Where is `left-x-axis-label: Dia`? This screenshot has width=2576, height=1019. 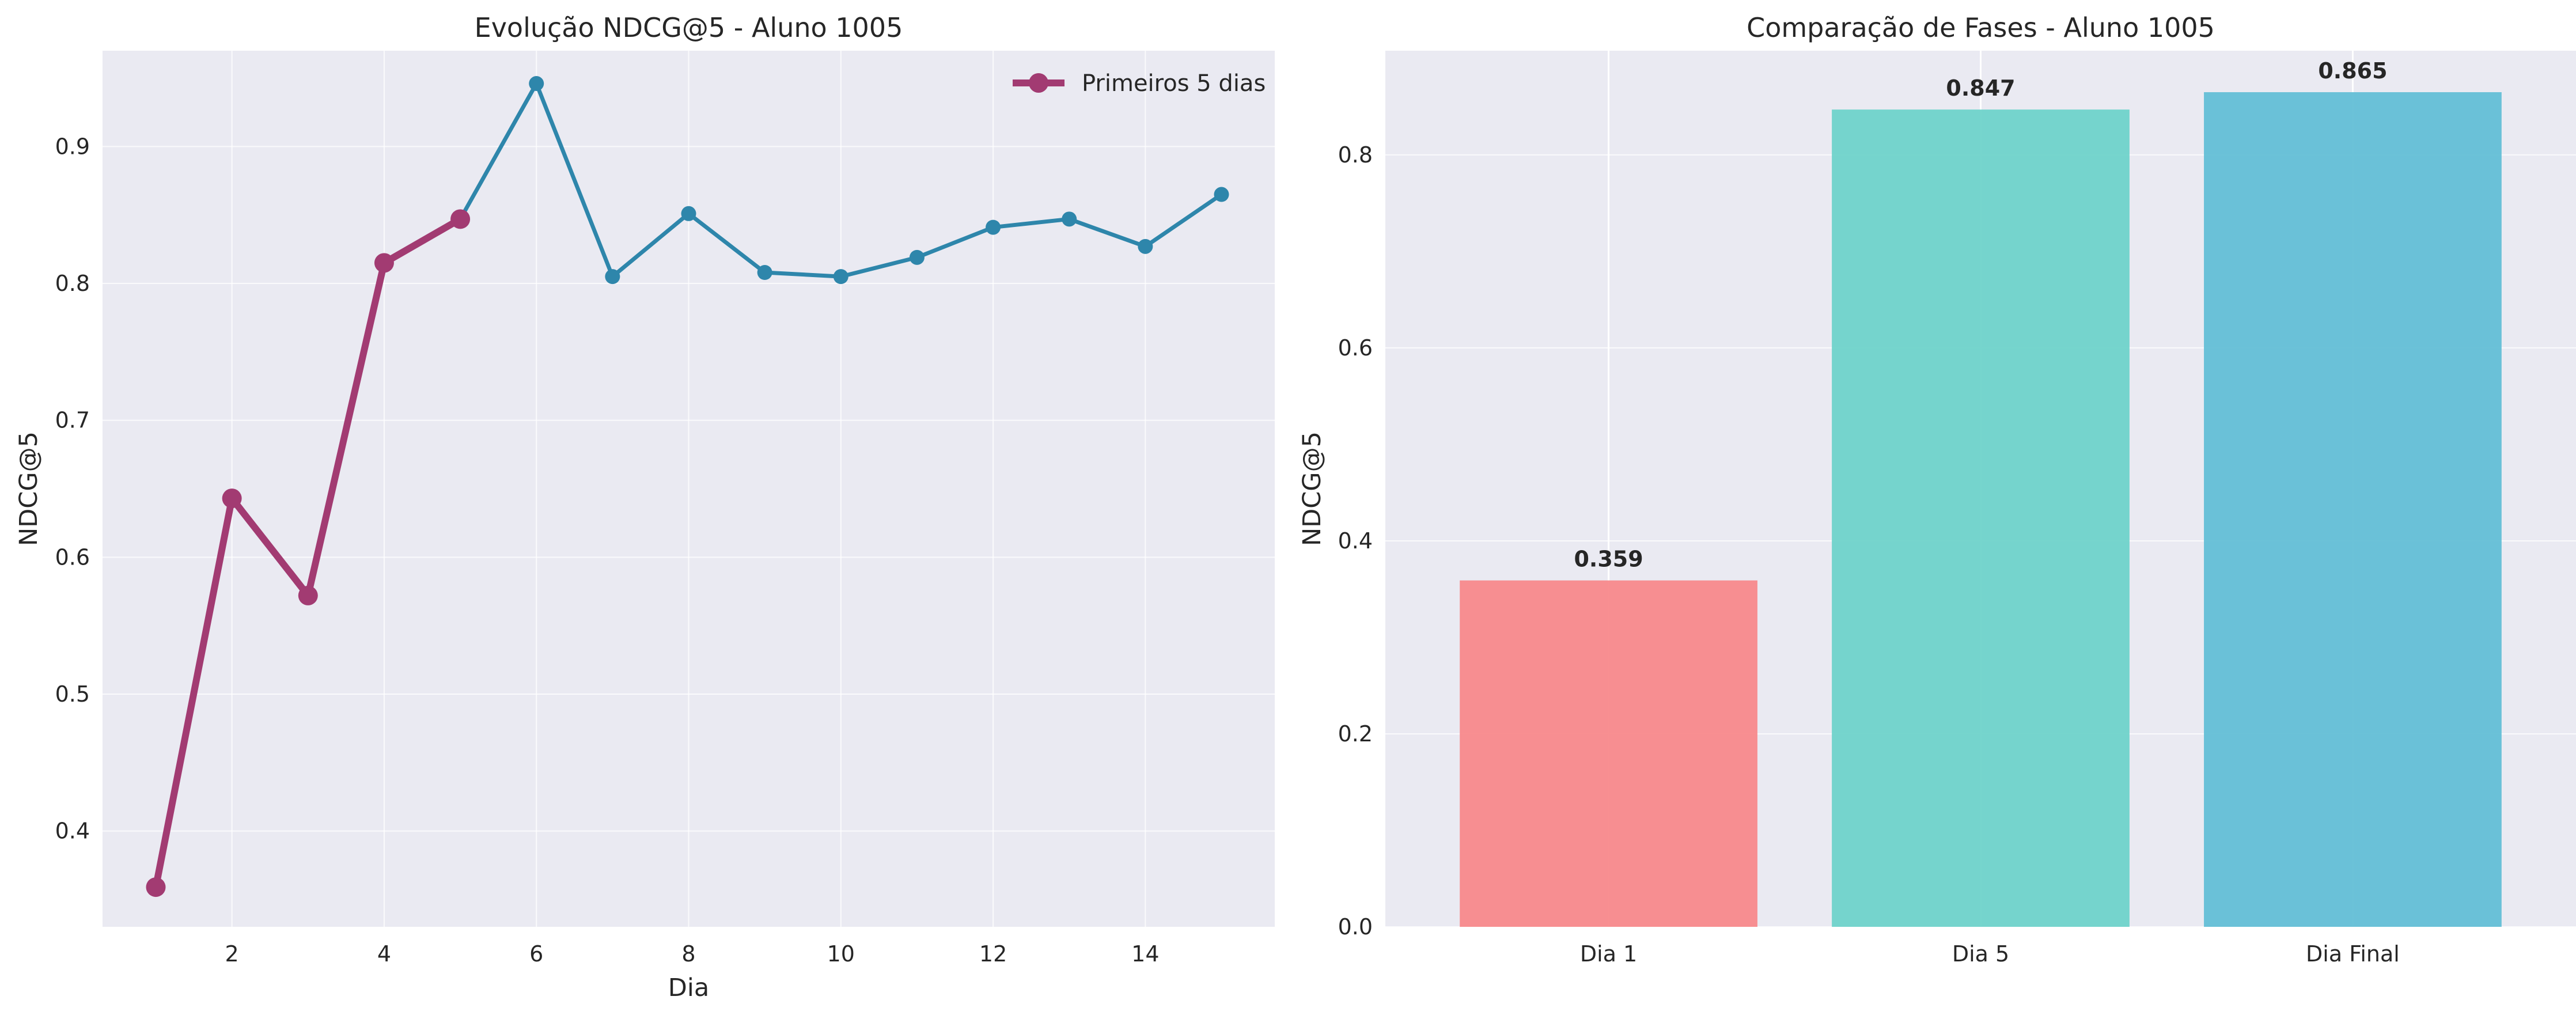 left-x-axis-label: Dia is located at coordinates (688, 987).